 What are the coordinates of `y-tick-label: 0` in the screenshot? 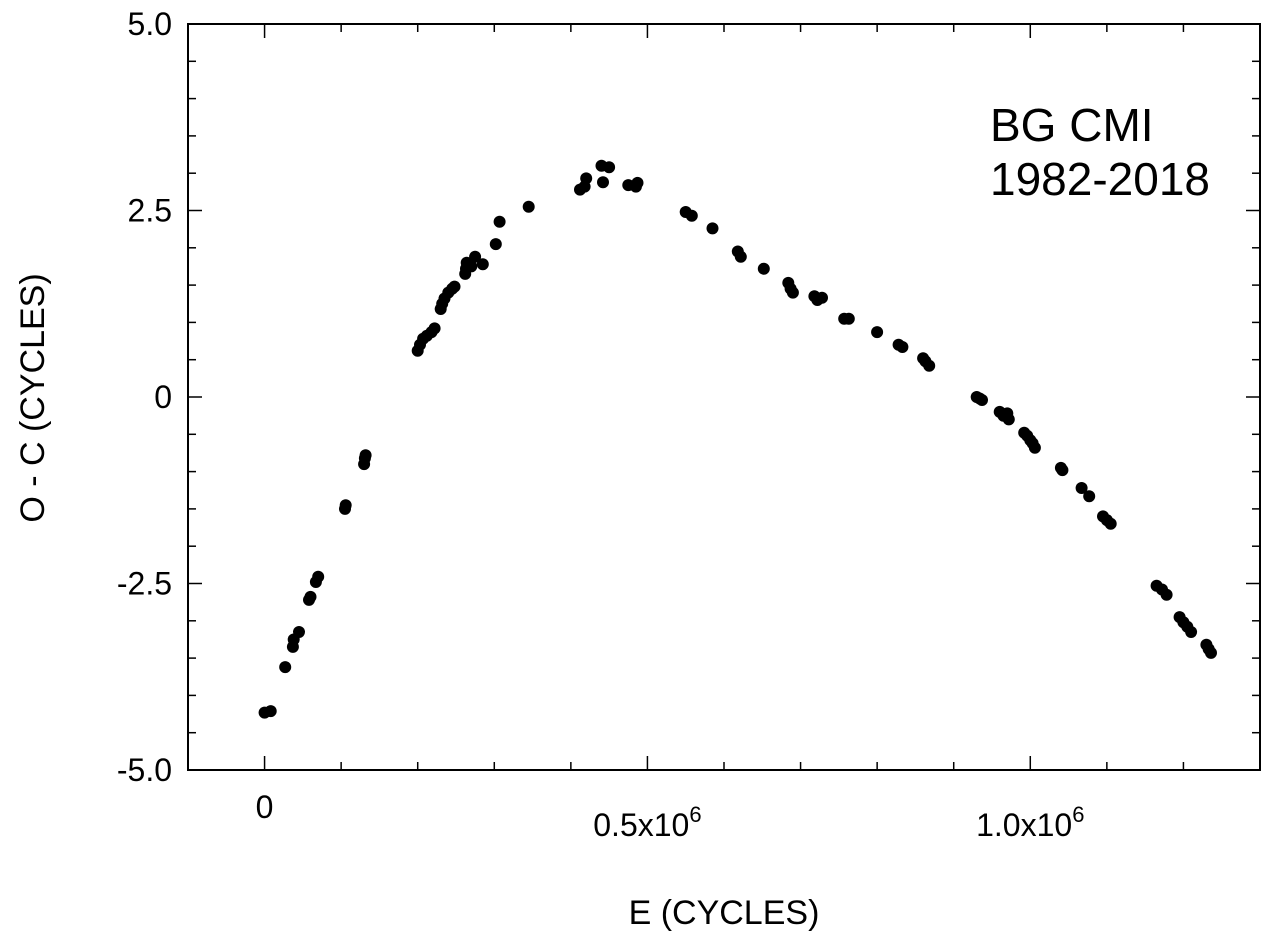 It's located at (163, 397).